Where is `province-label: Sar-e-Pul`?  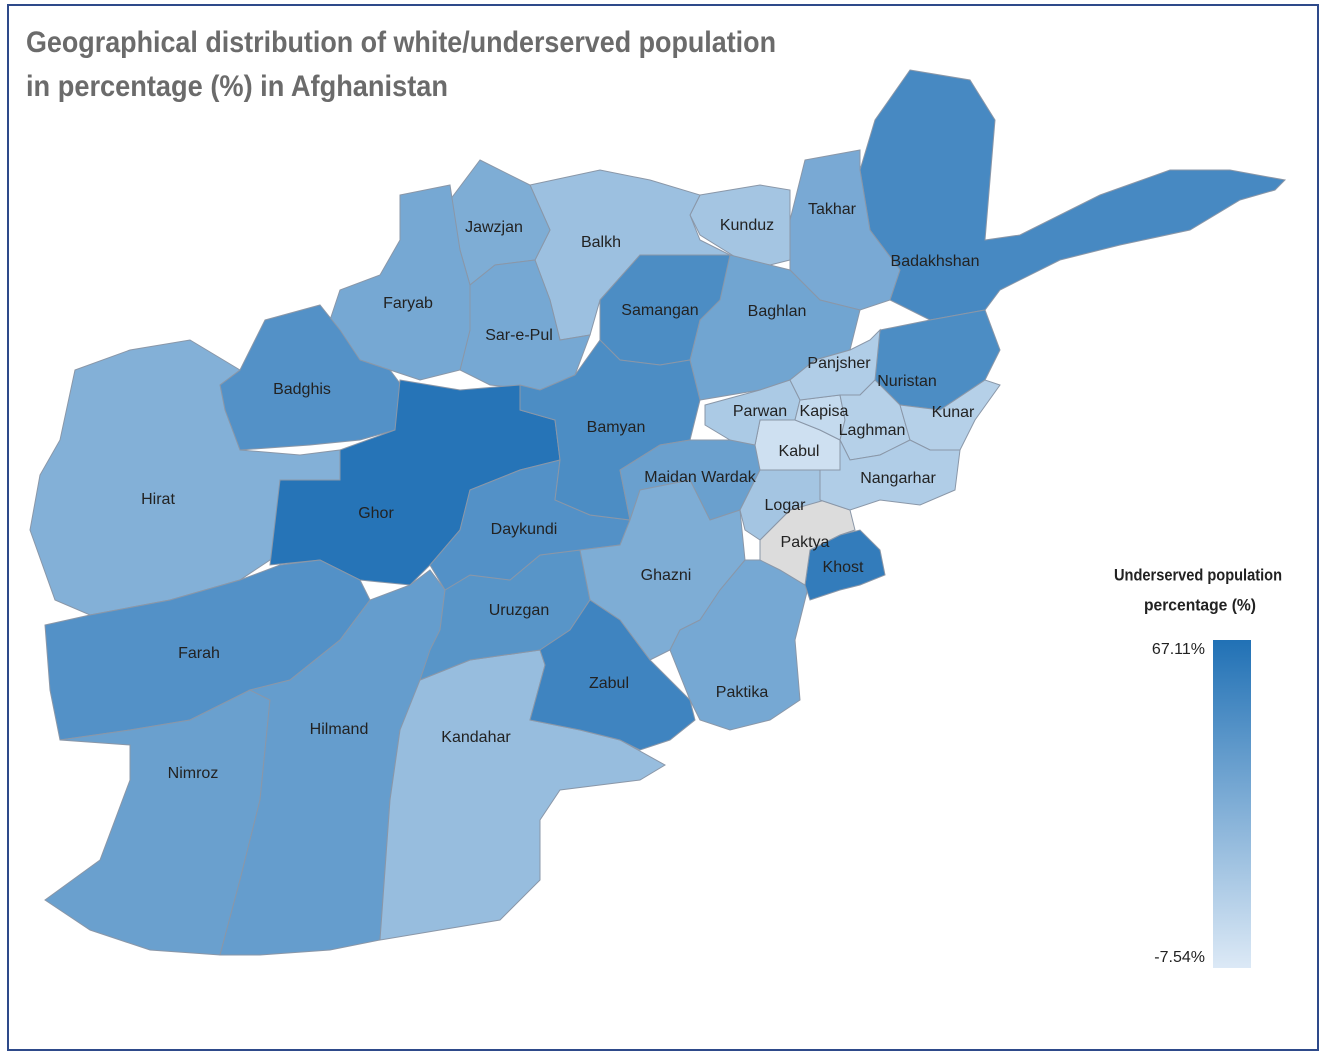 province-label: Sar-e-Pul is located at coordinates (519, 335).